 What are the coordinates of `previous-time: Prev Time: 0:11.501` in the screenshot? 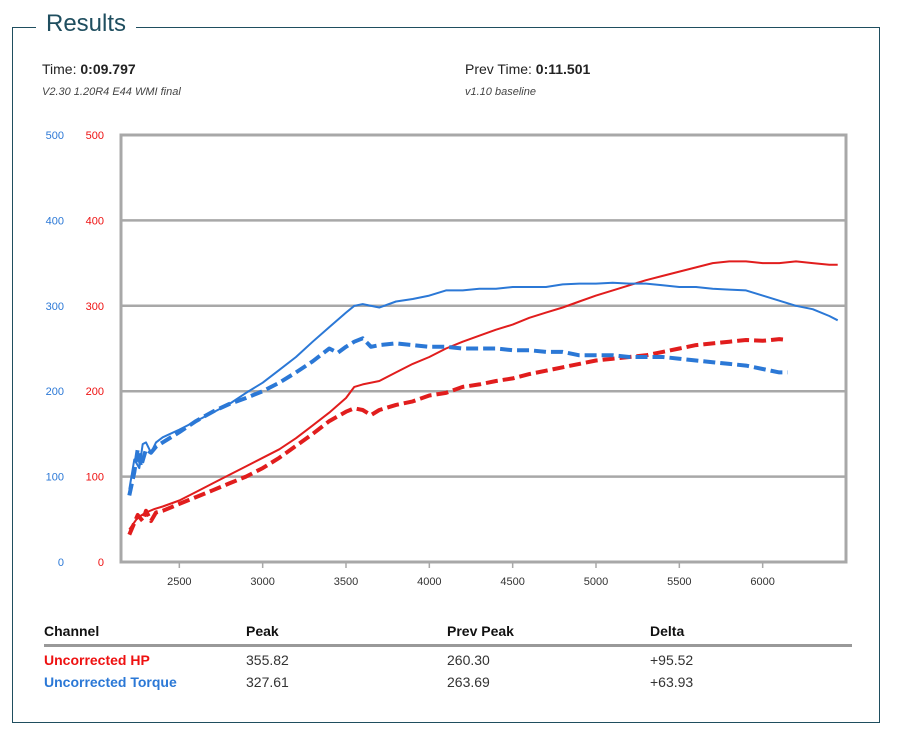 It's located at (527, 69).